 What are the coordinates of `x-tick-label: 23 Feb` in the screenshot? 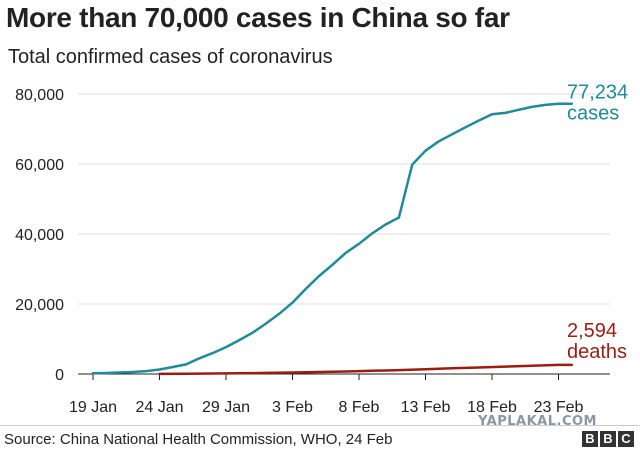 It's located at (559, 407).